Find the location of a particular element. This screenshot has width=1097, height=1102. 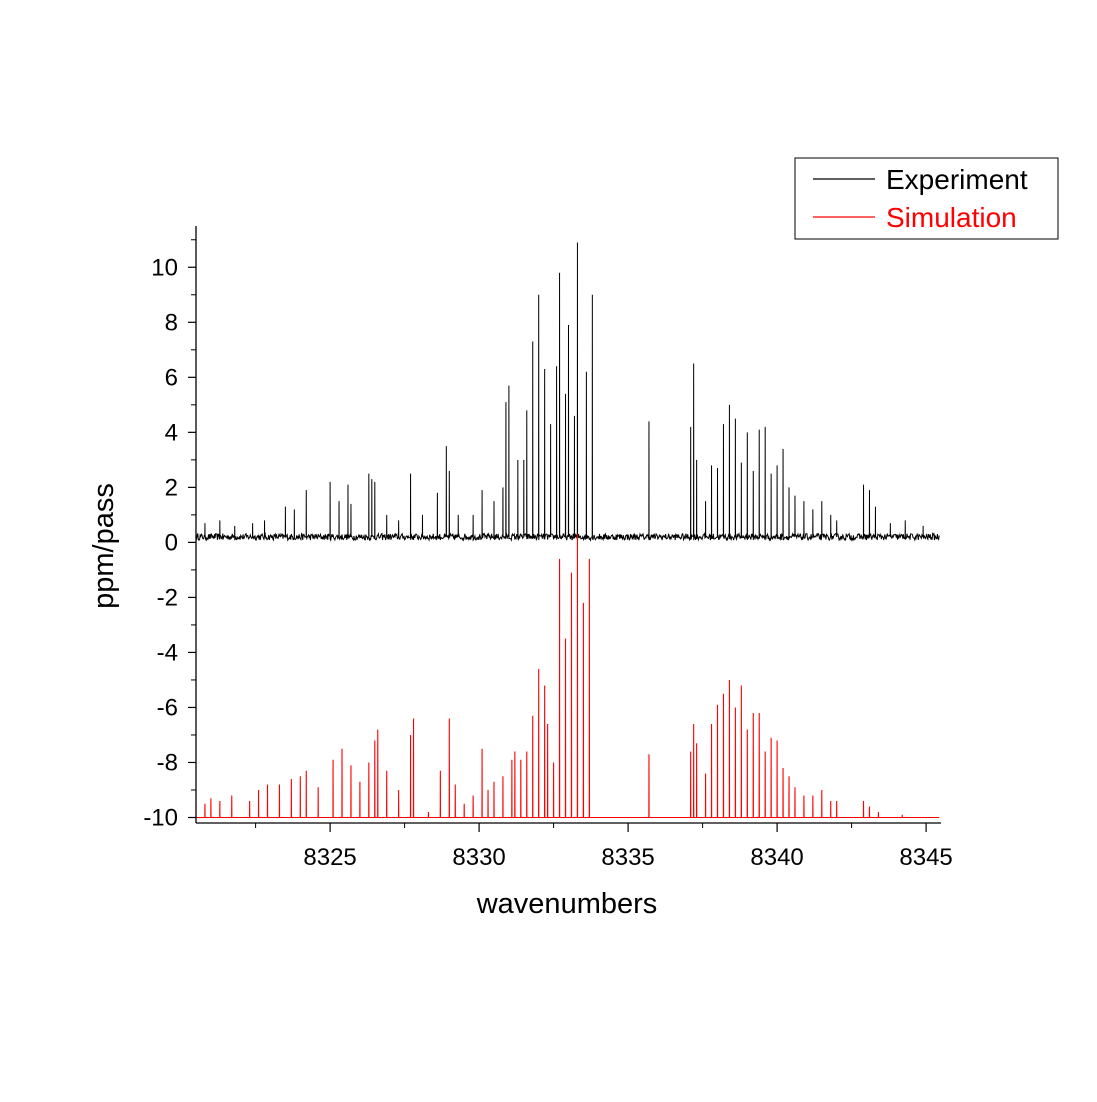

y-tick-label: -2 is located at coordinates (167, 597).